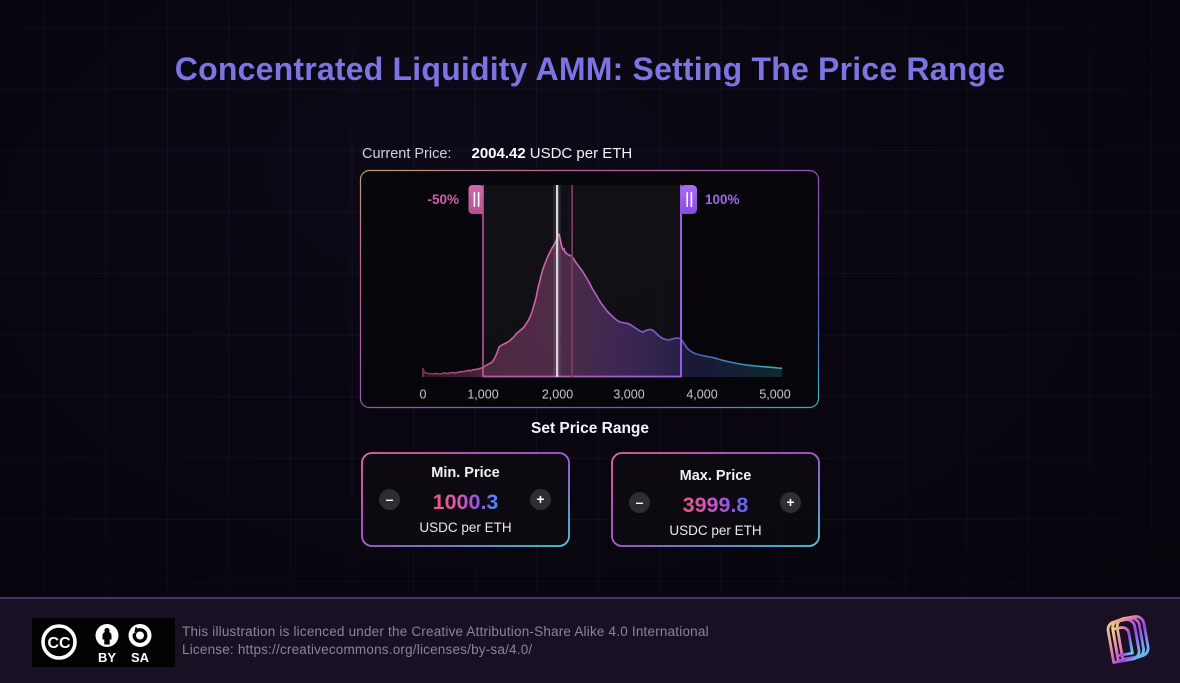 The height and width of the screenshot is (683, 1180). Describe the element at coordinates (107, 657) in the screenshot. I see `svg-text: BY` at that location.